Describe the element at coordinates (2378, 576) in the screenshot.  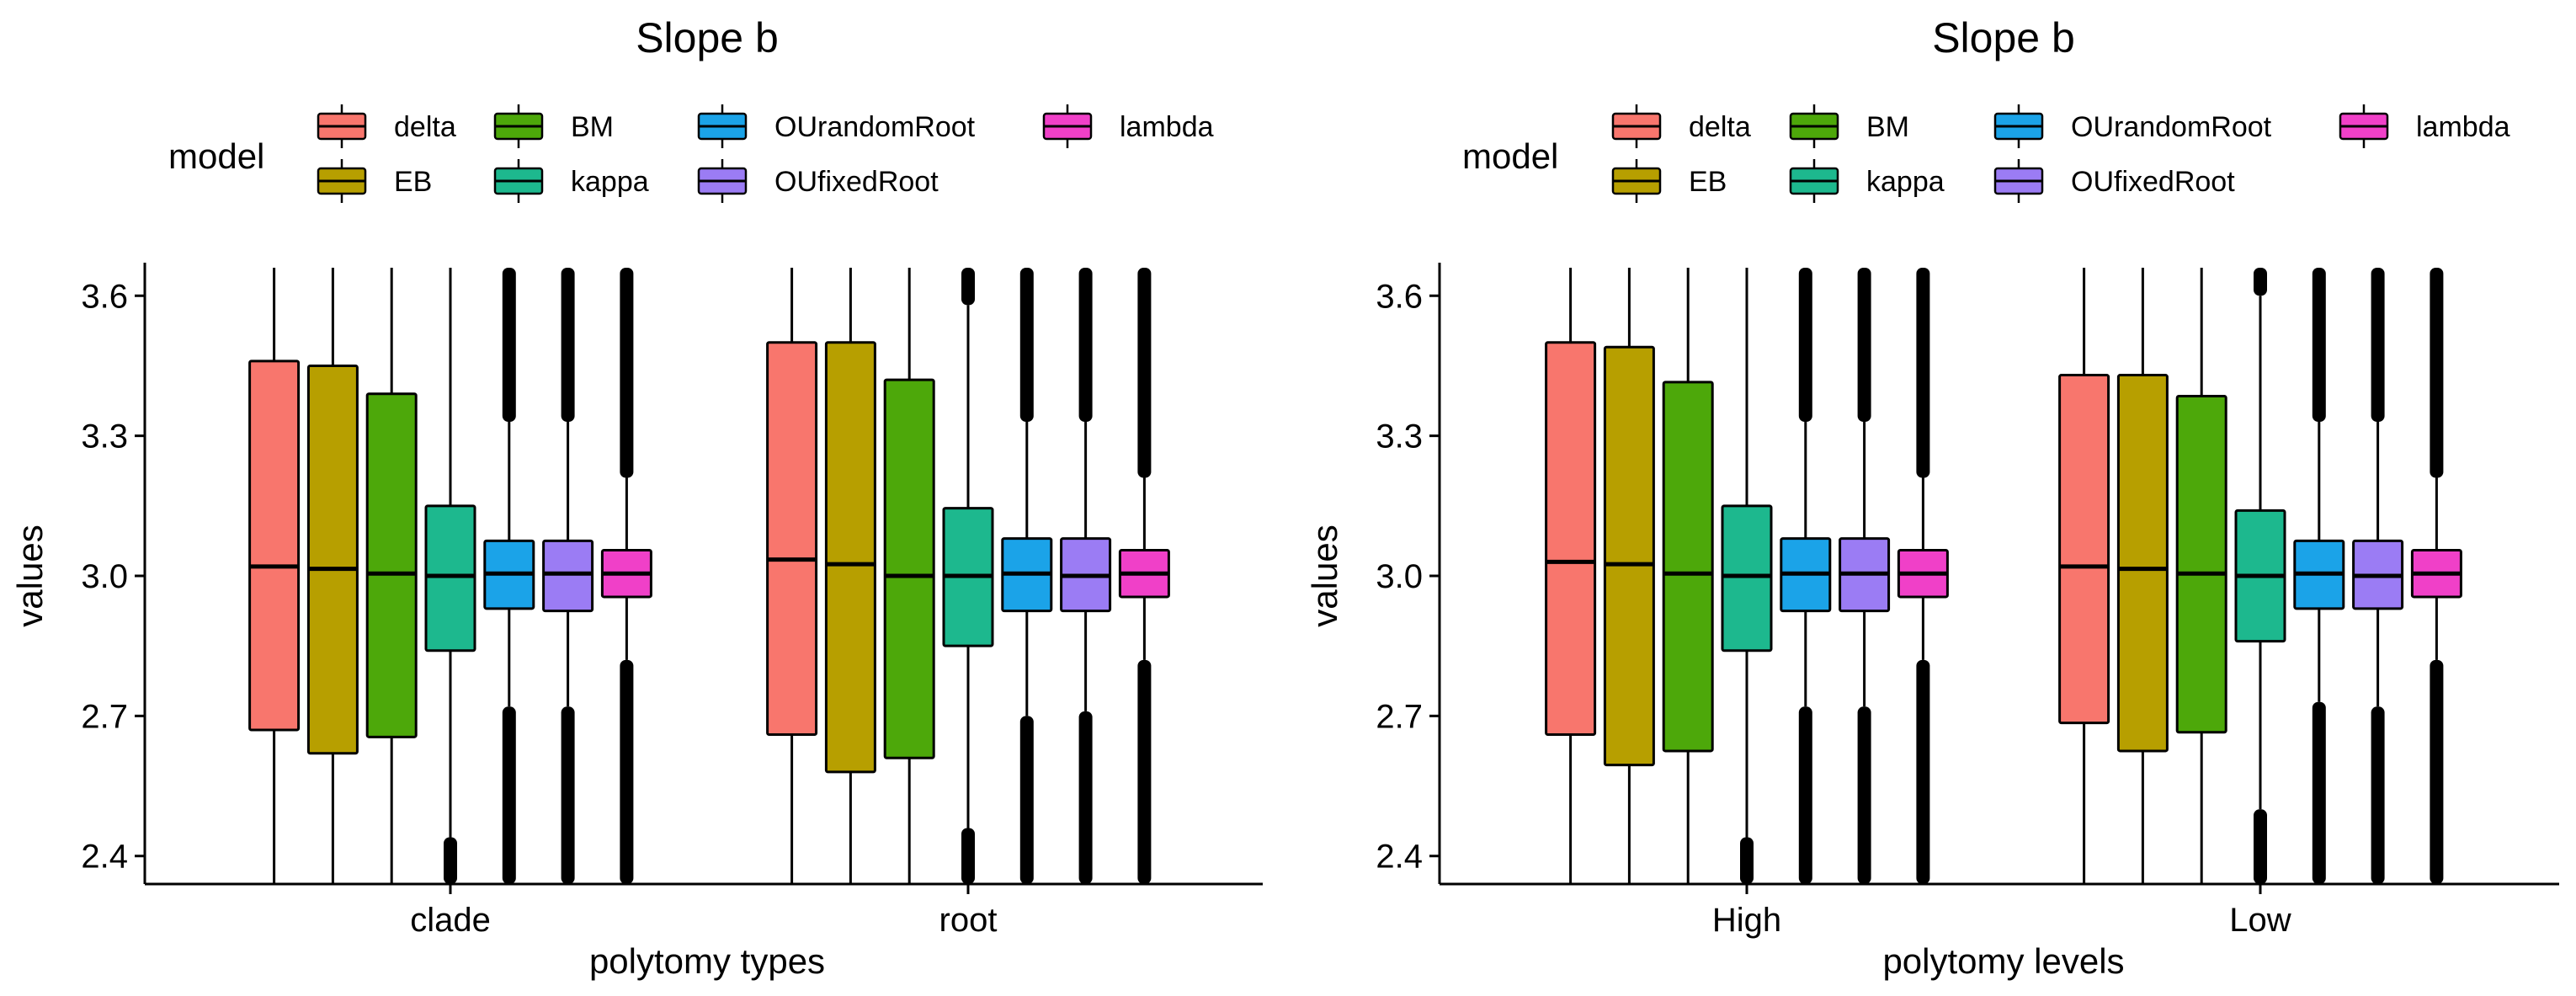
I see `box-Low-OUfixedRoot` at that location.